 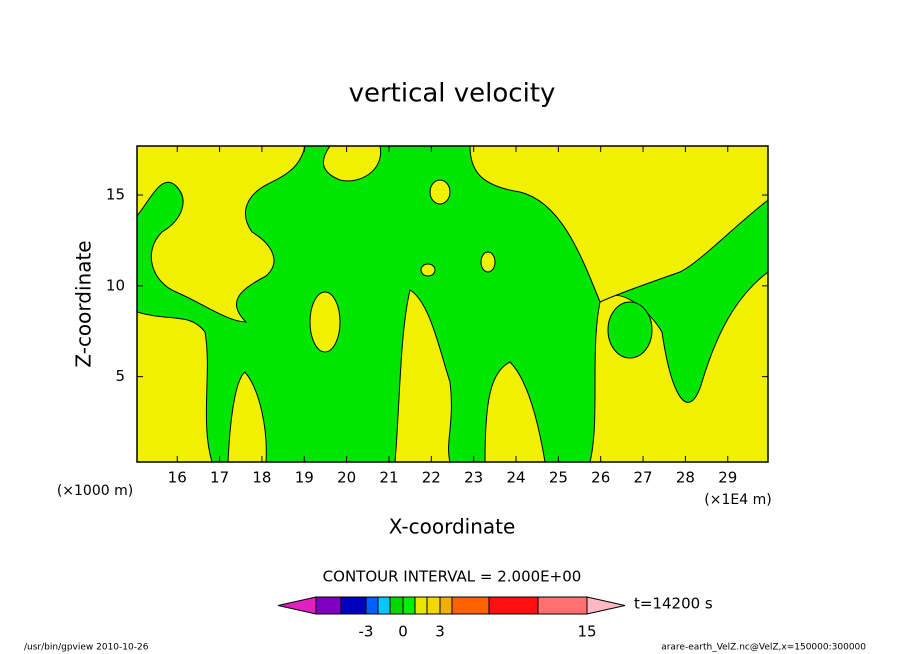 I want to click on x-tick-label: 21, so click(x=388, y=478).